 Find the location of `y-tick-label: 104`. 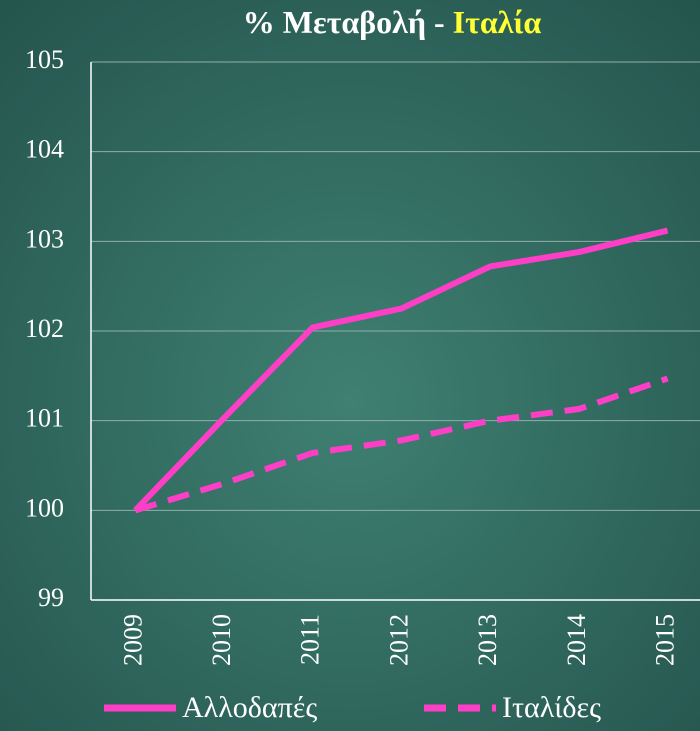

y-tick-label: 104 is located at coordinates (44, 149).